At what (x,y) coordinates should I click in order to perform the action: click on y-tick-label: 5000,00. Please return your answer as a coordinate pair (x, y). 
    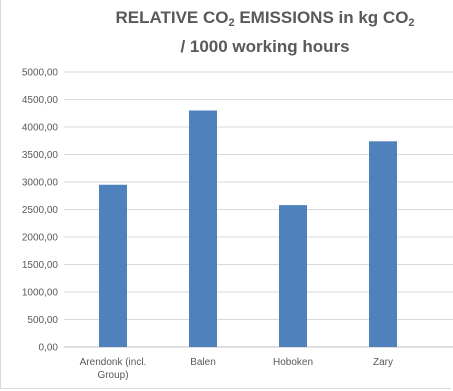
    Looking at the image, I should click on (40, 73).